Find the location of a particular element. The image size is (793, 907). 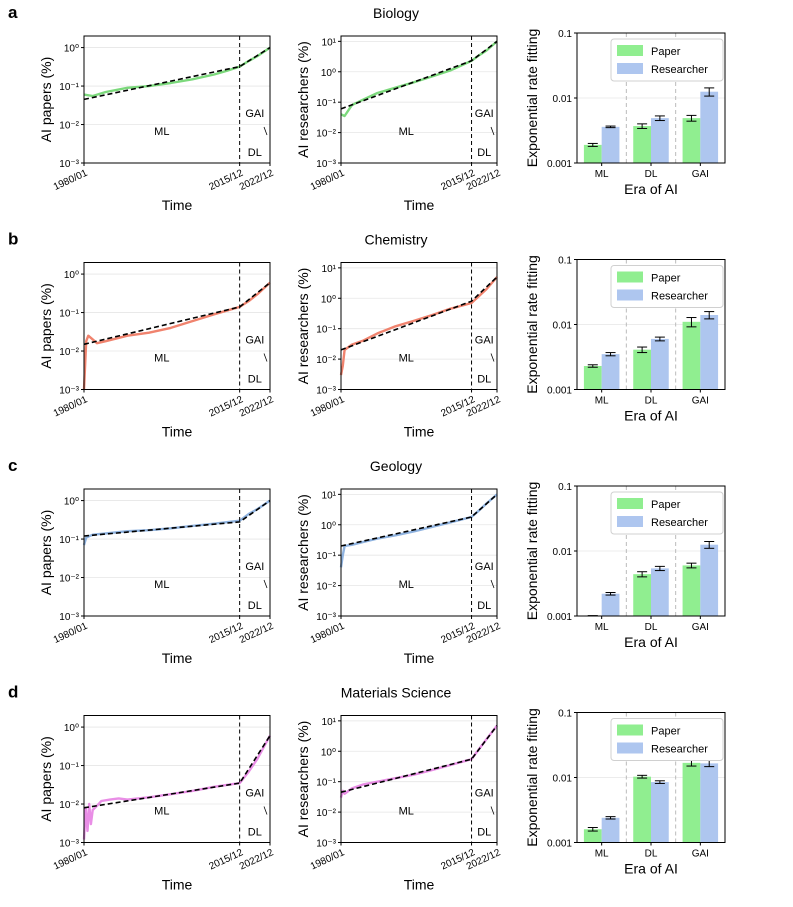

panel-letter: a is located at coordinates (13, 12).